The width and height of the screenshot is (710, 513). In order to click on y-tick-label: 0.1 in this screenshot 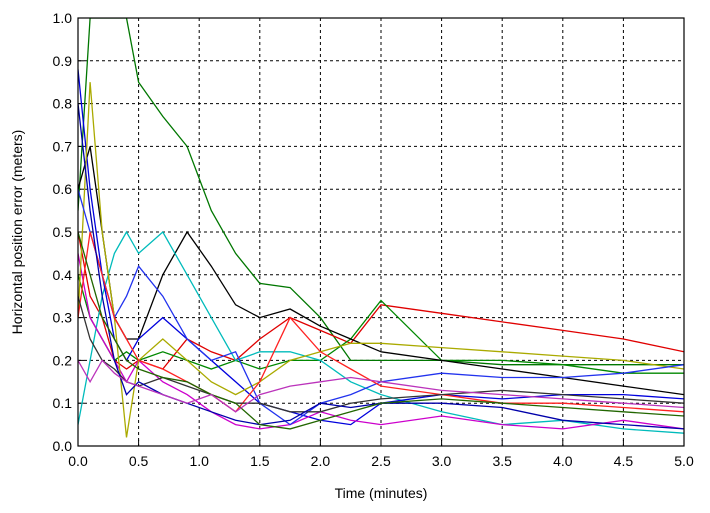, I will do `click(63, 403)`.